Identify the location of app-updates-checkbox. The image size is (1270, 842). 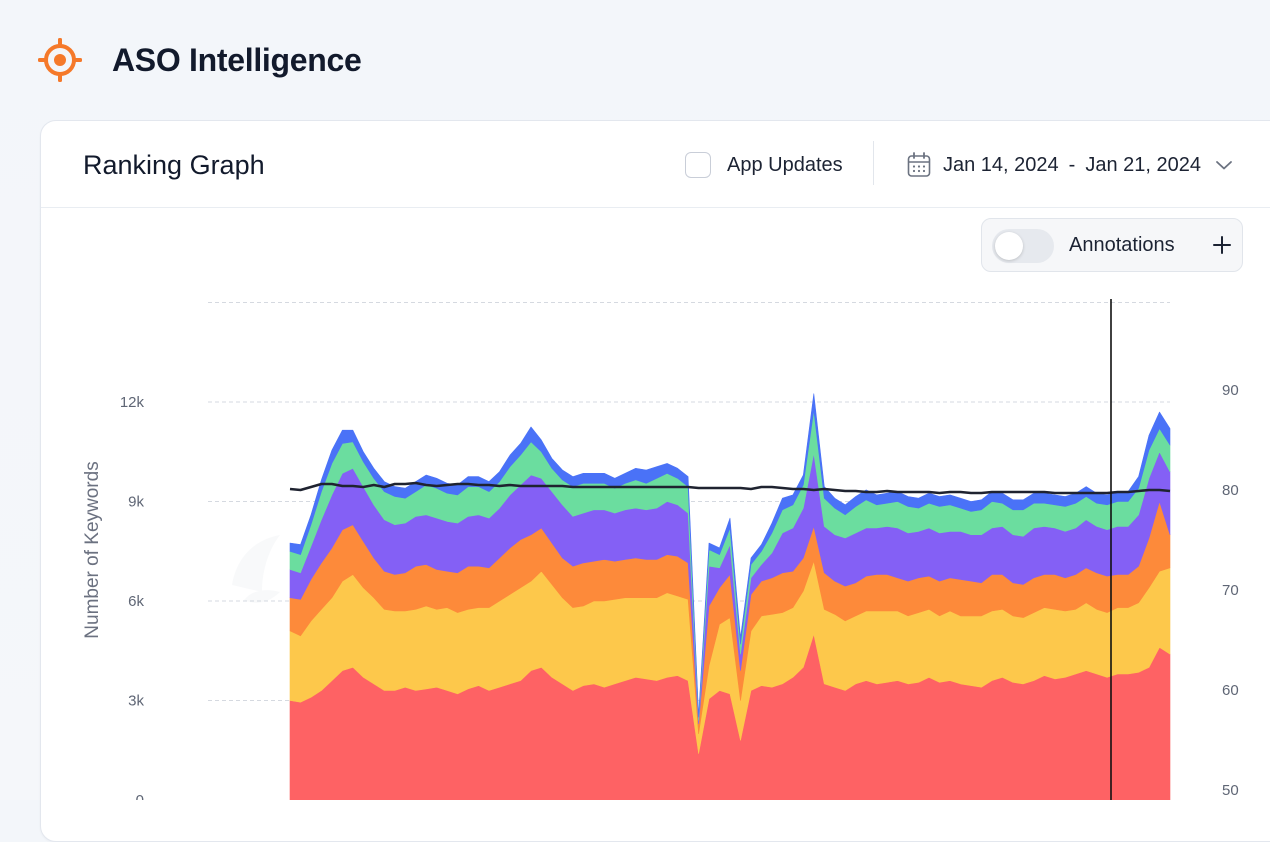
(698, 165).